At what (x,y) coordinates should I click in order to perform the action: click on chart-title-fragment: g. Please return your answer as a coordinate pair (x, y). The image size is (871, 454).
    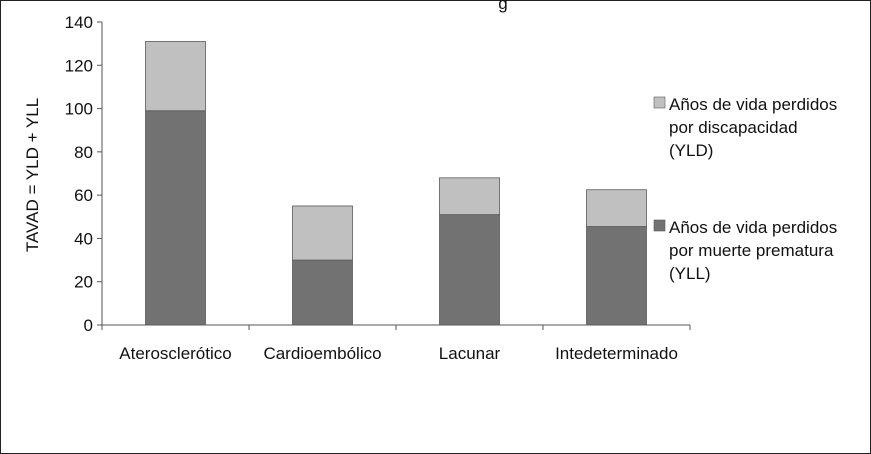
    Looking at the image, I should click on (502, 6).